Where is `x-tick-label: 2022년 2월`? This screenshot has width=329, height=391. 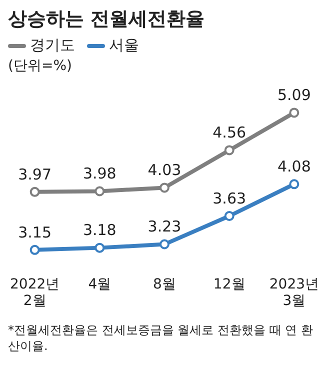
x-tick-label: 2022년 2월 is located at coordinates (35, 293).